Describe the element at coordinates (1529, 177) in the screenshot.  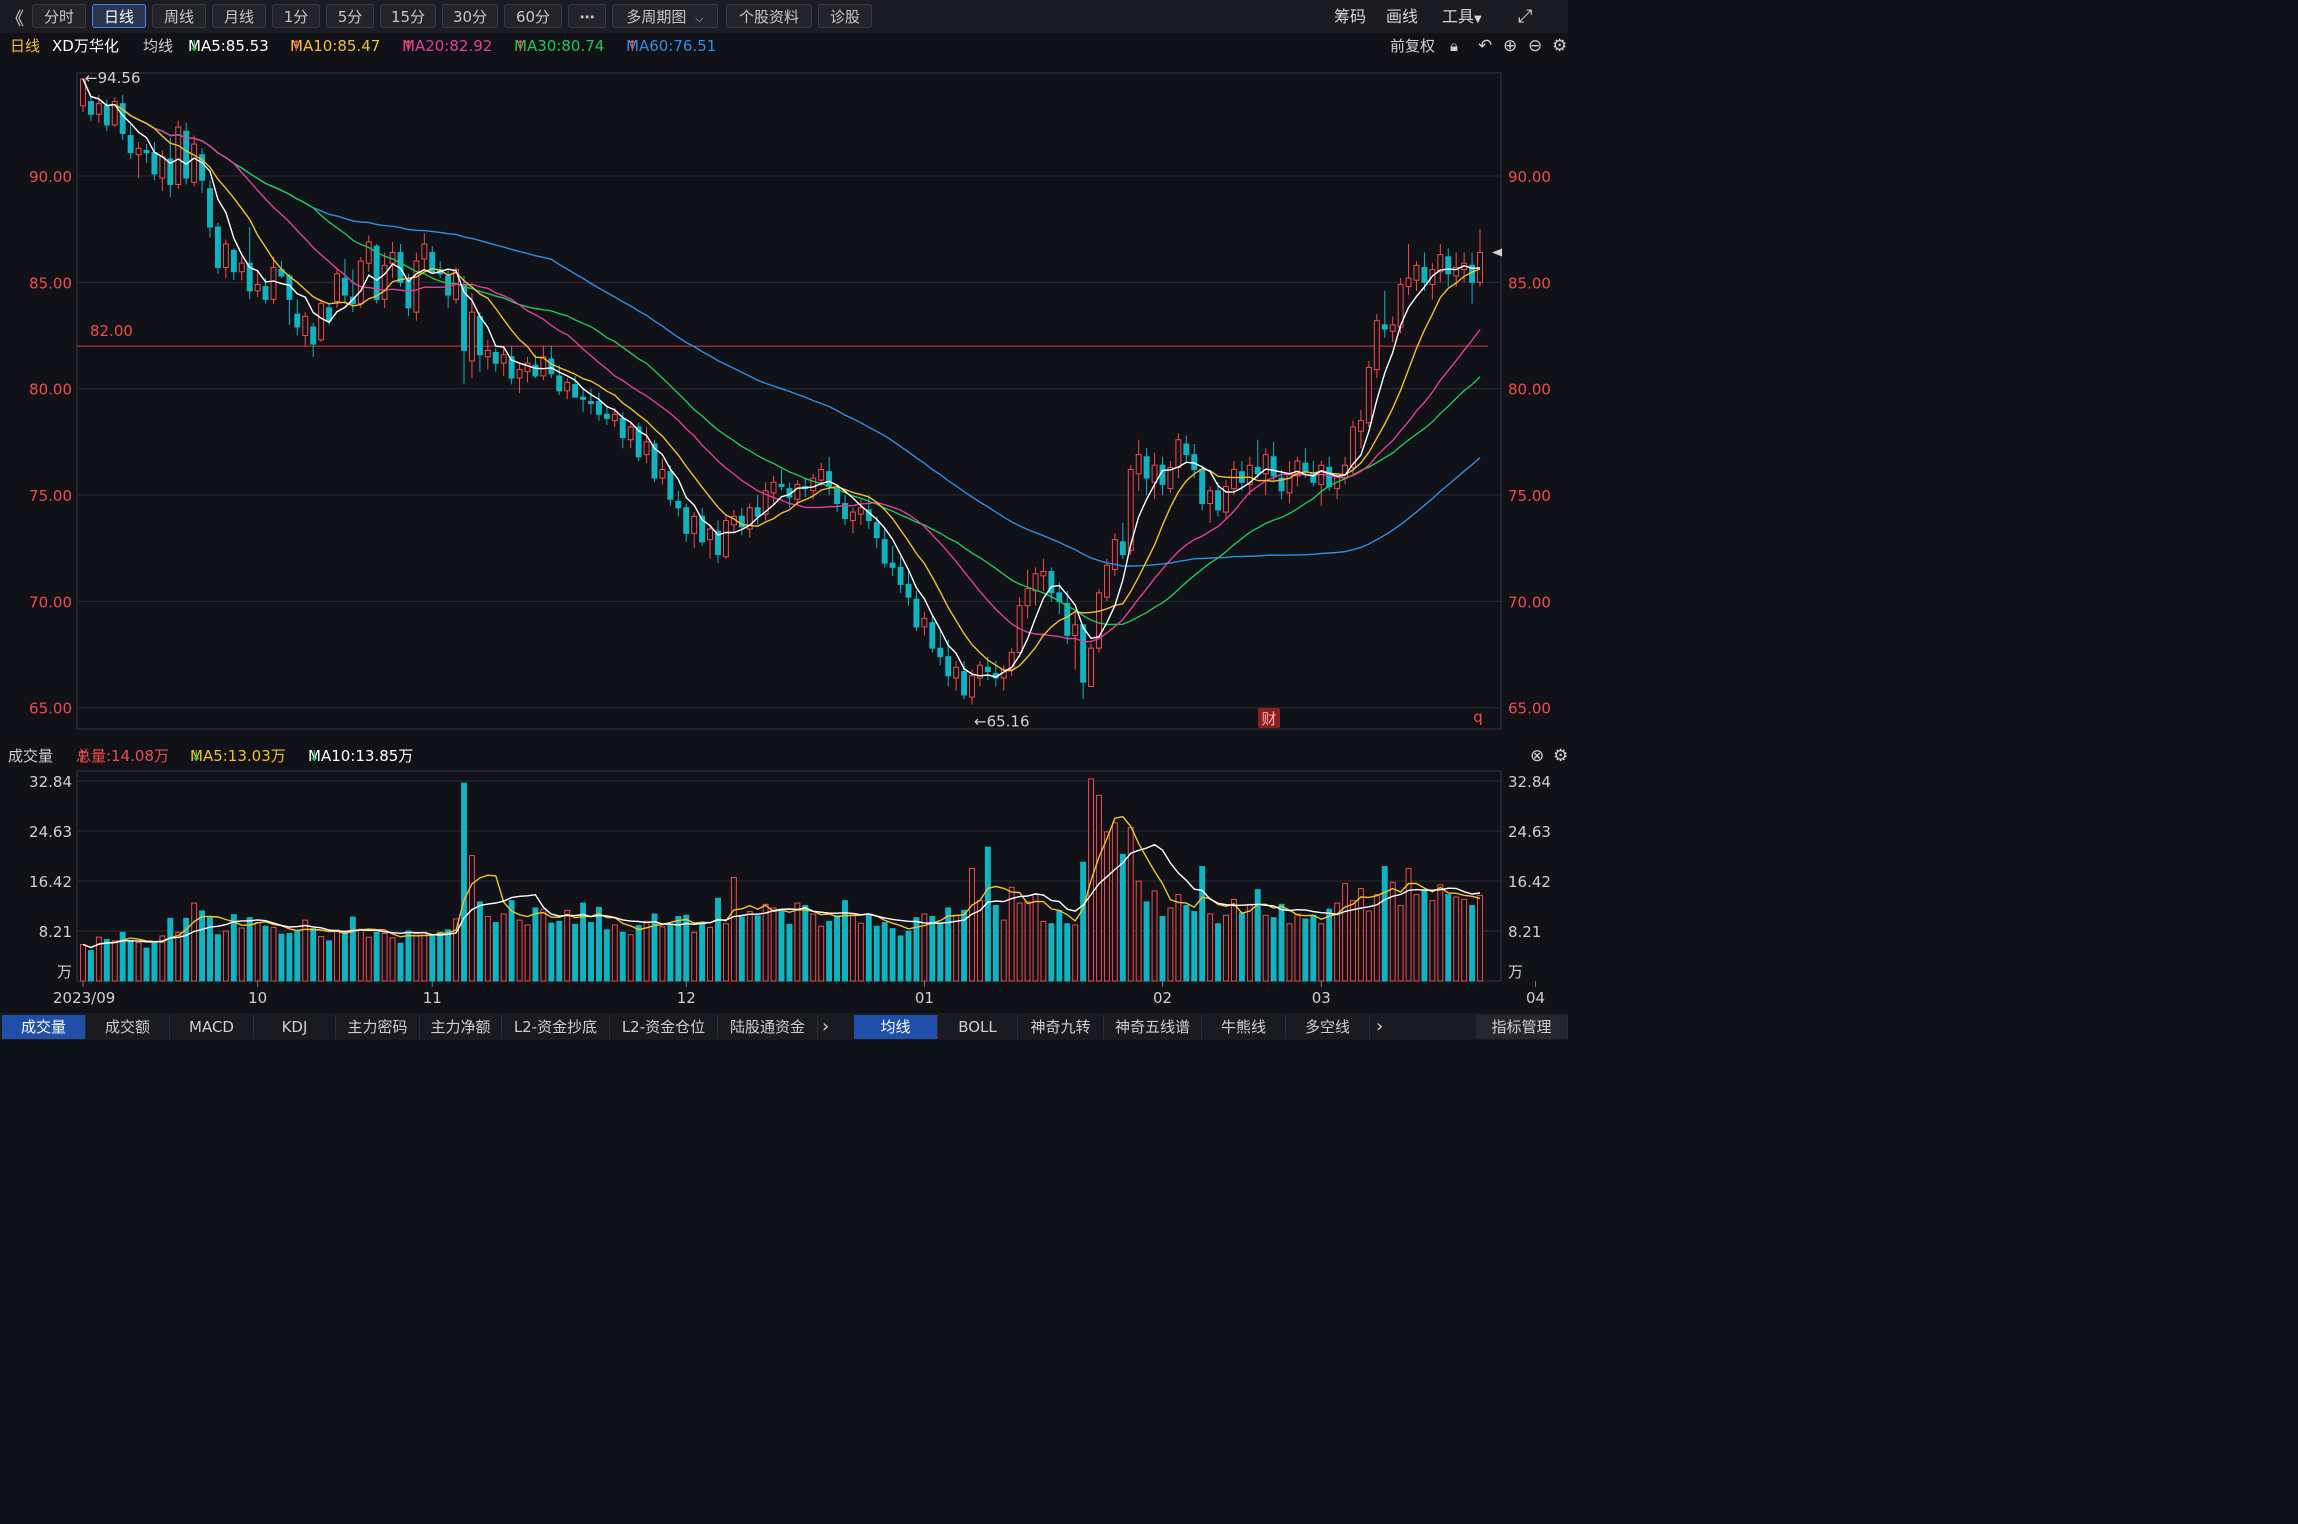
I see `price-axis-label-right: 90.00` at that location.